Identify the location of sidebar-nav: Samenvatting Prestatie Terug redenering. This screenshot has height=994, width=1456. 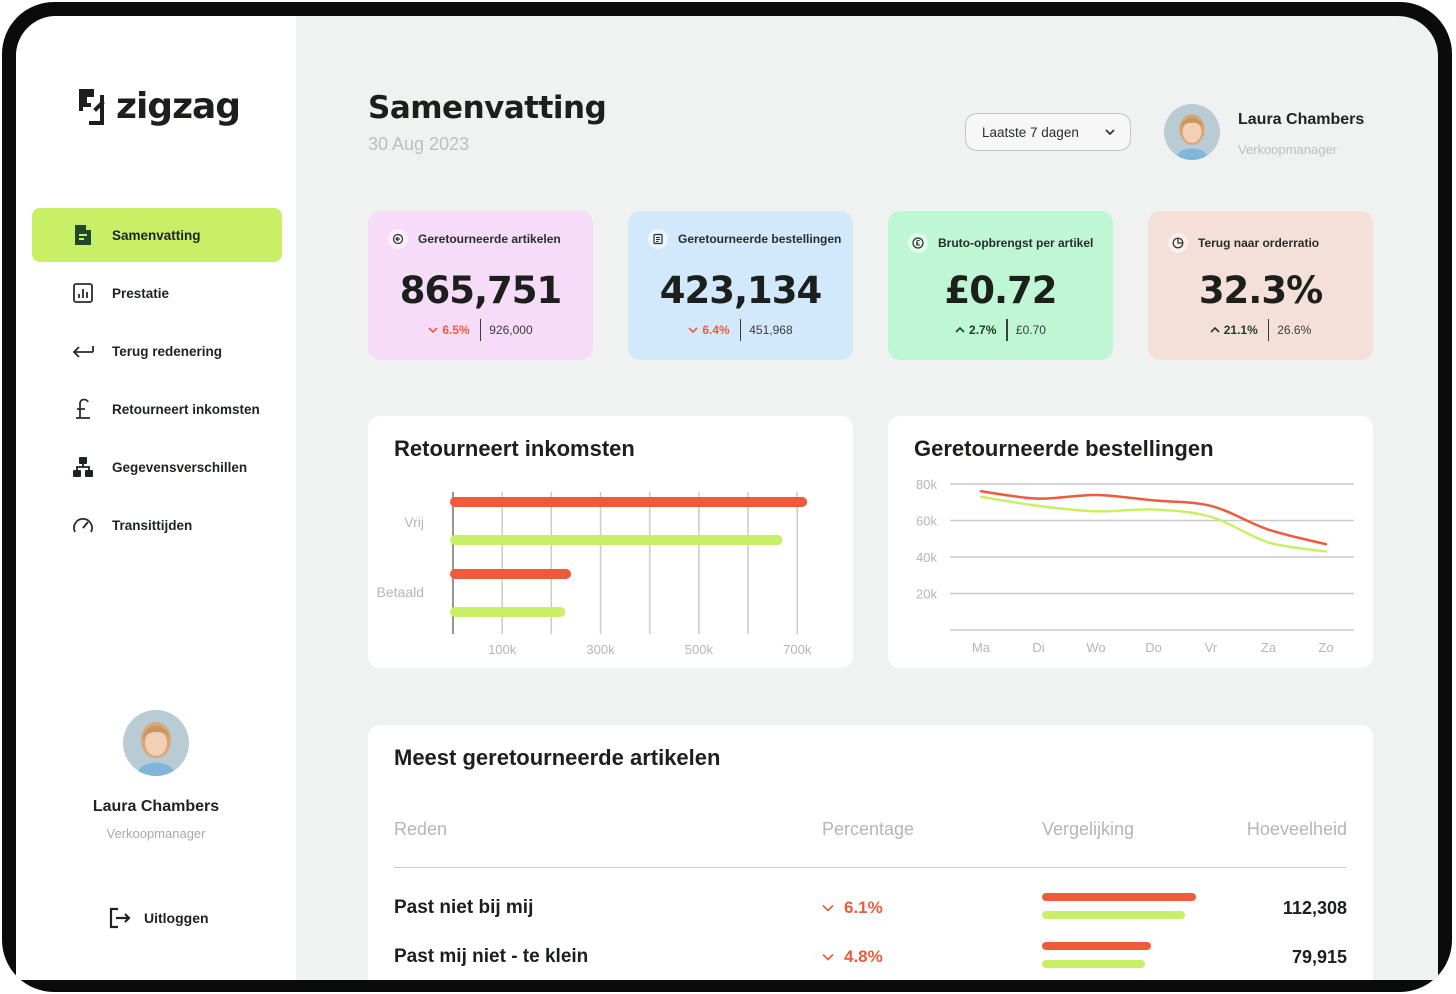
(157, 382).